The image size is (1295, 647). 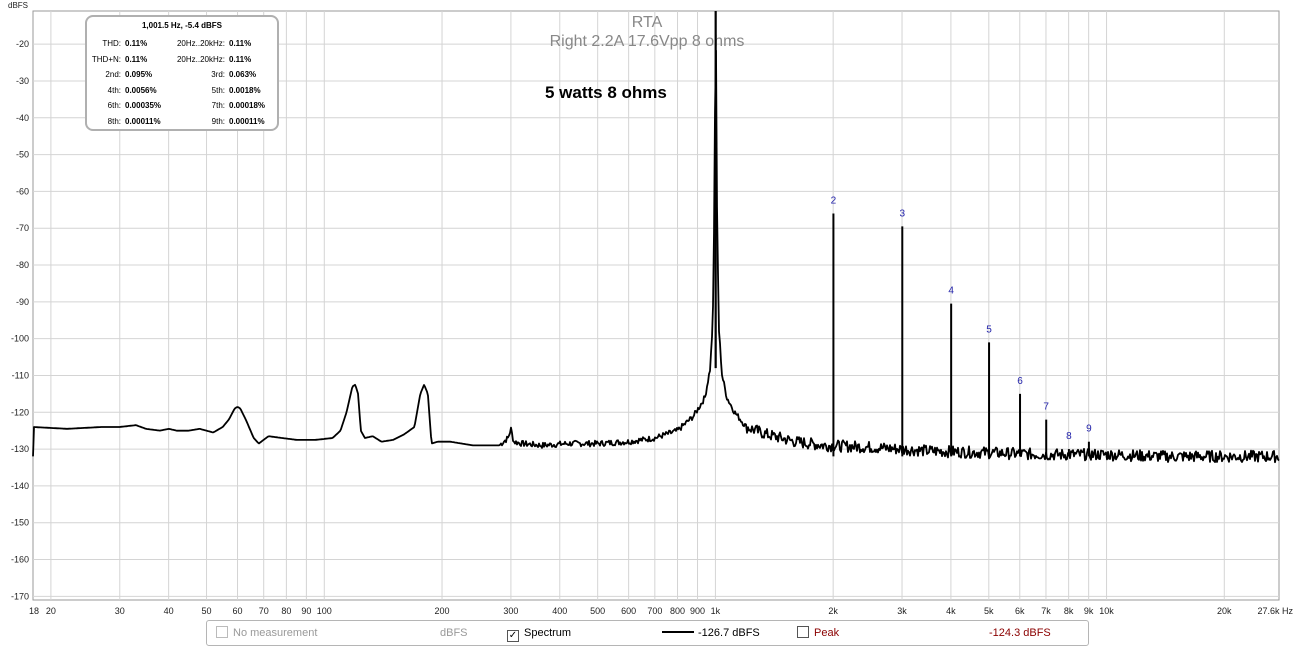 What do you see at coordinates (677, 611) in the screenshot?
I see `x-tick-label: 800` at bounding box center [677, 611].